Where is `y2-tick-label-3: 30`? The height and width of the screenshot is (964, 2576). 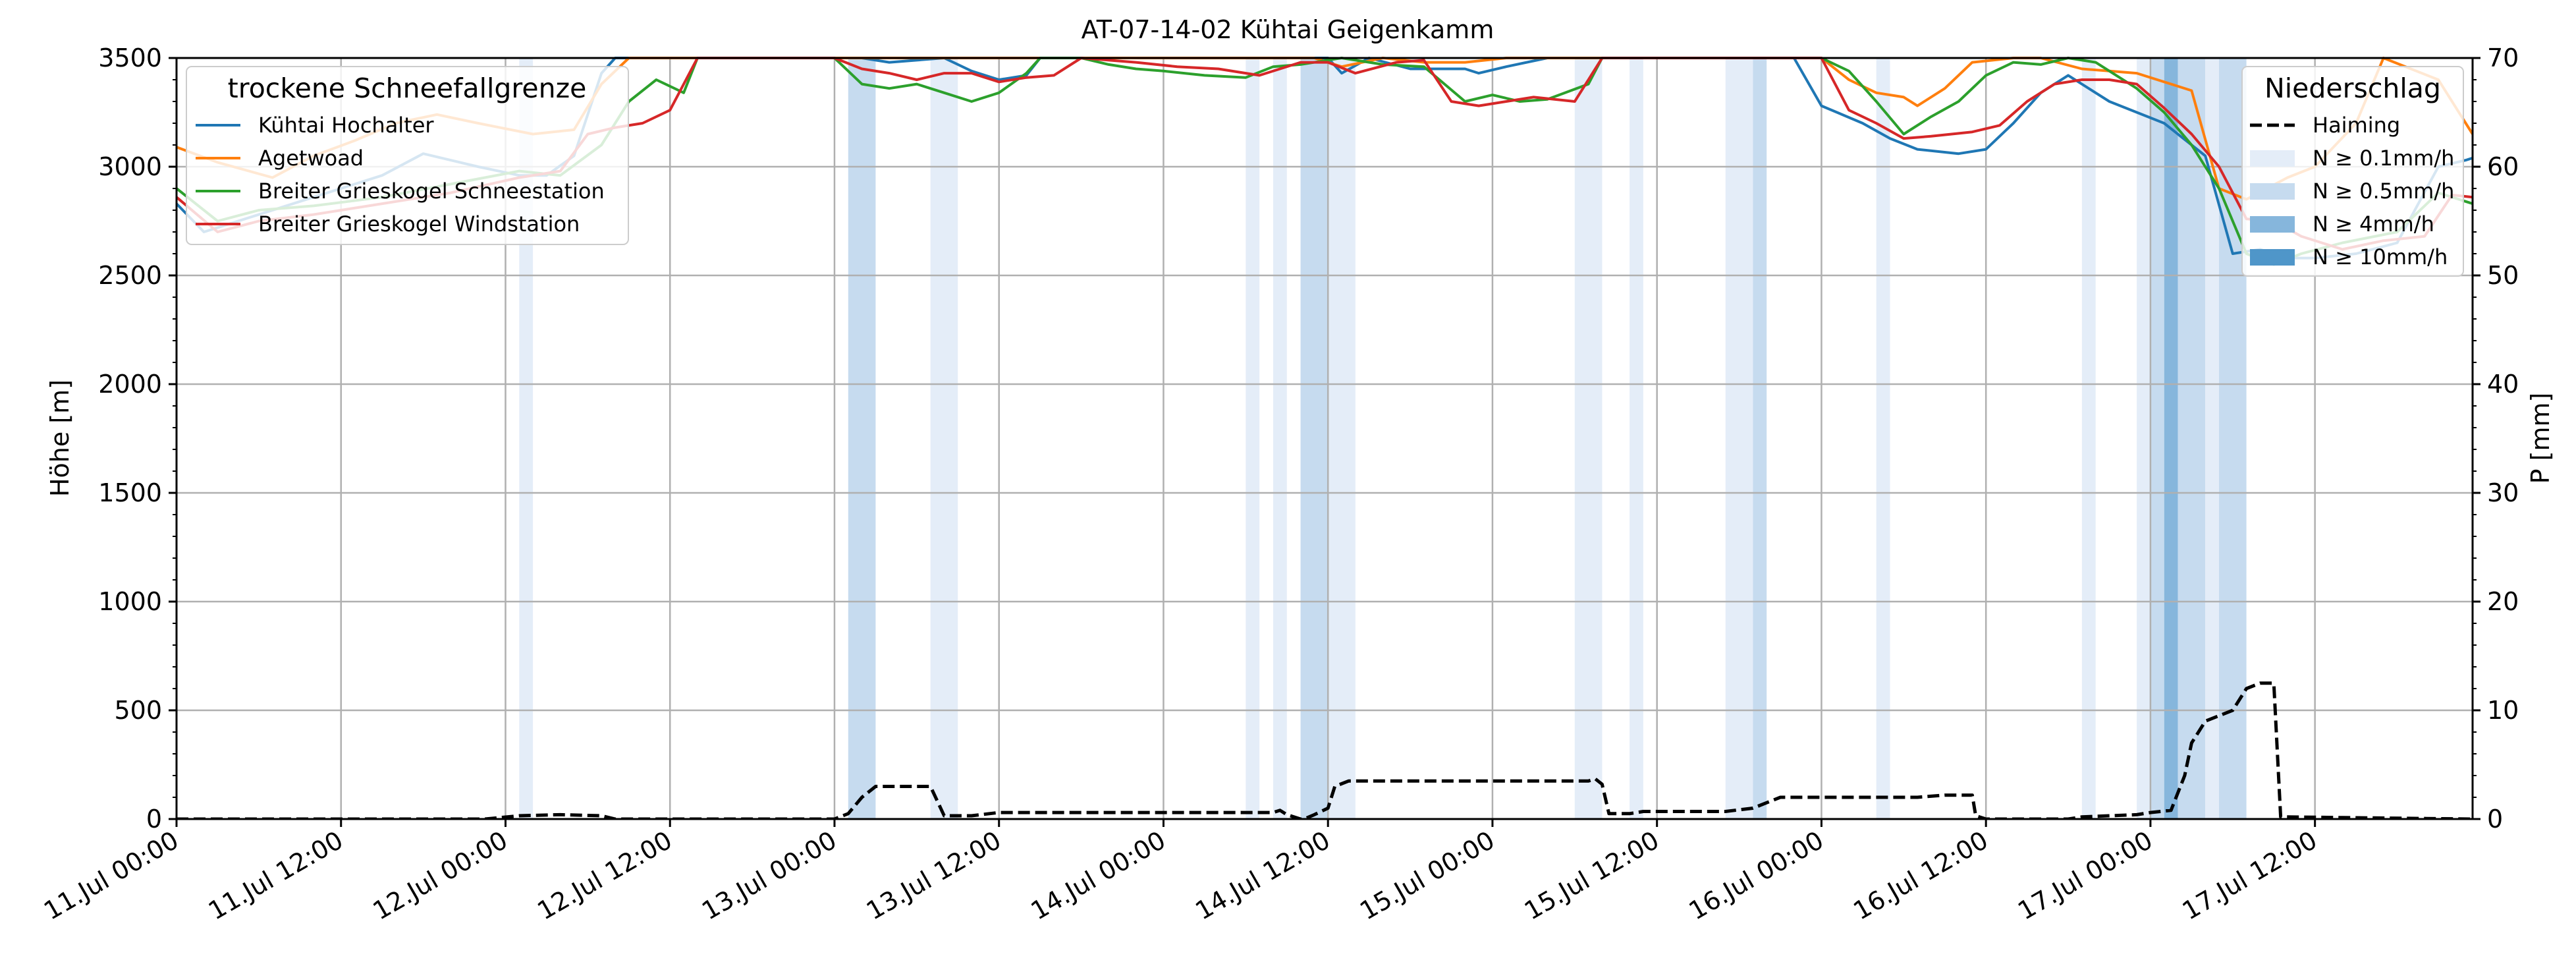
y2-tick-label-3: 30 is located at coordinates (2503, 492).